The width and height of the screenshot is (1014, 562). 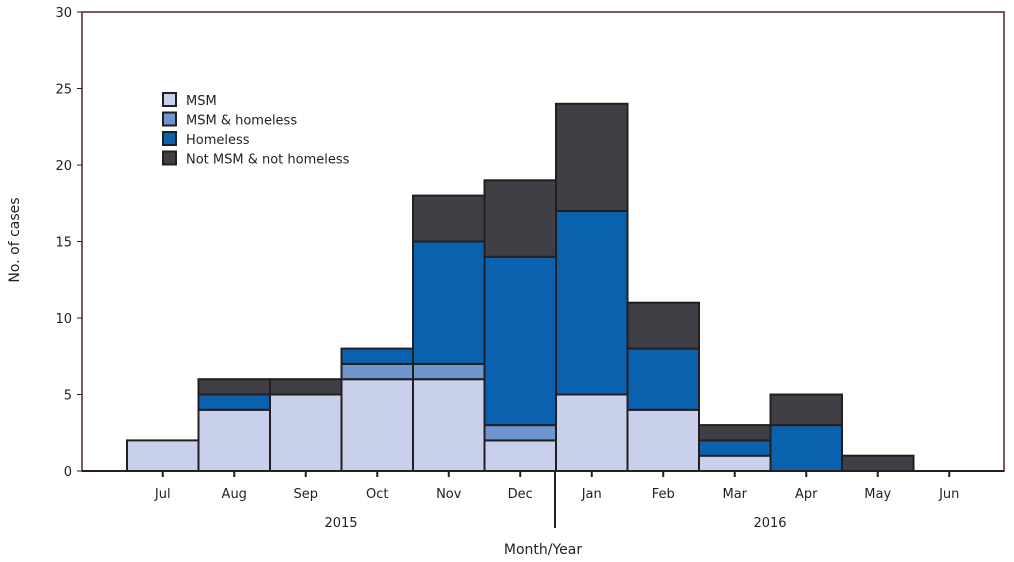 I want to click on legend-label-0: MSM, so click(x=201, y=101).